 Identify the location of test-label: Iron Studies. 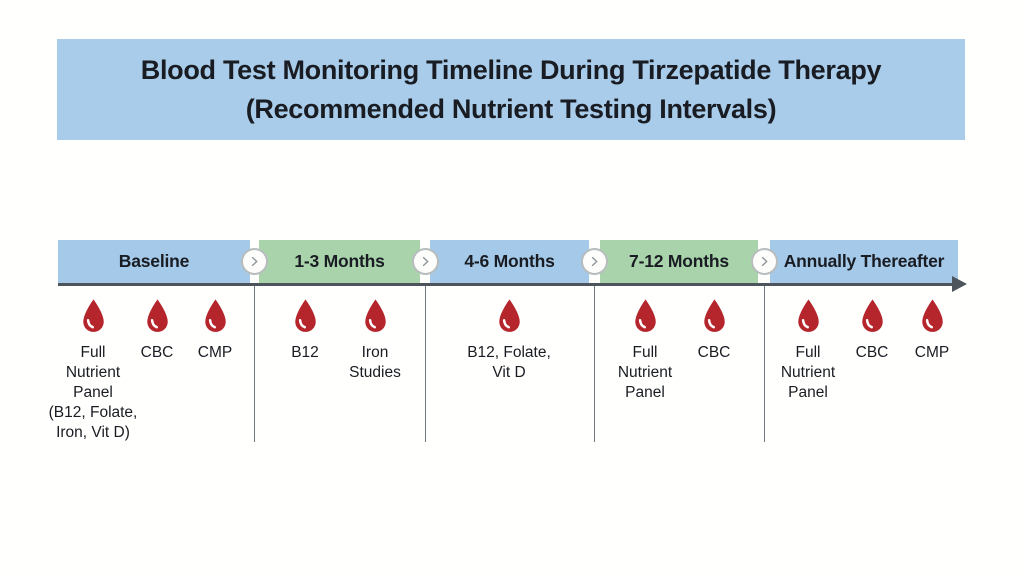
(375, 362).